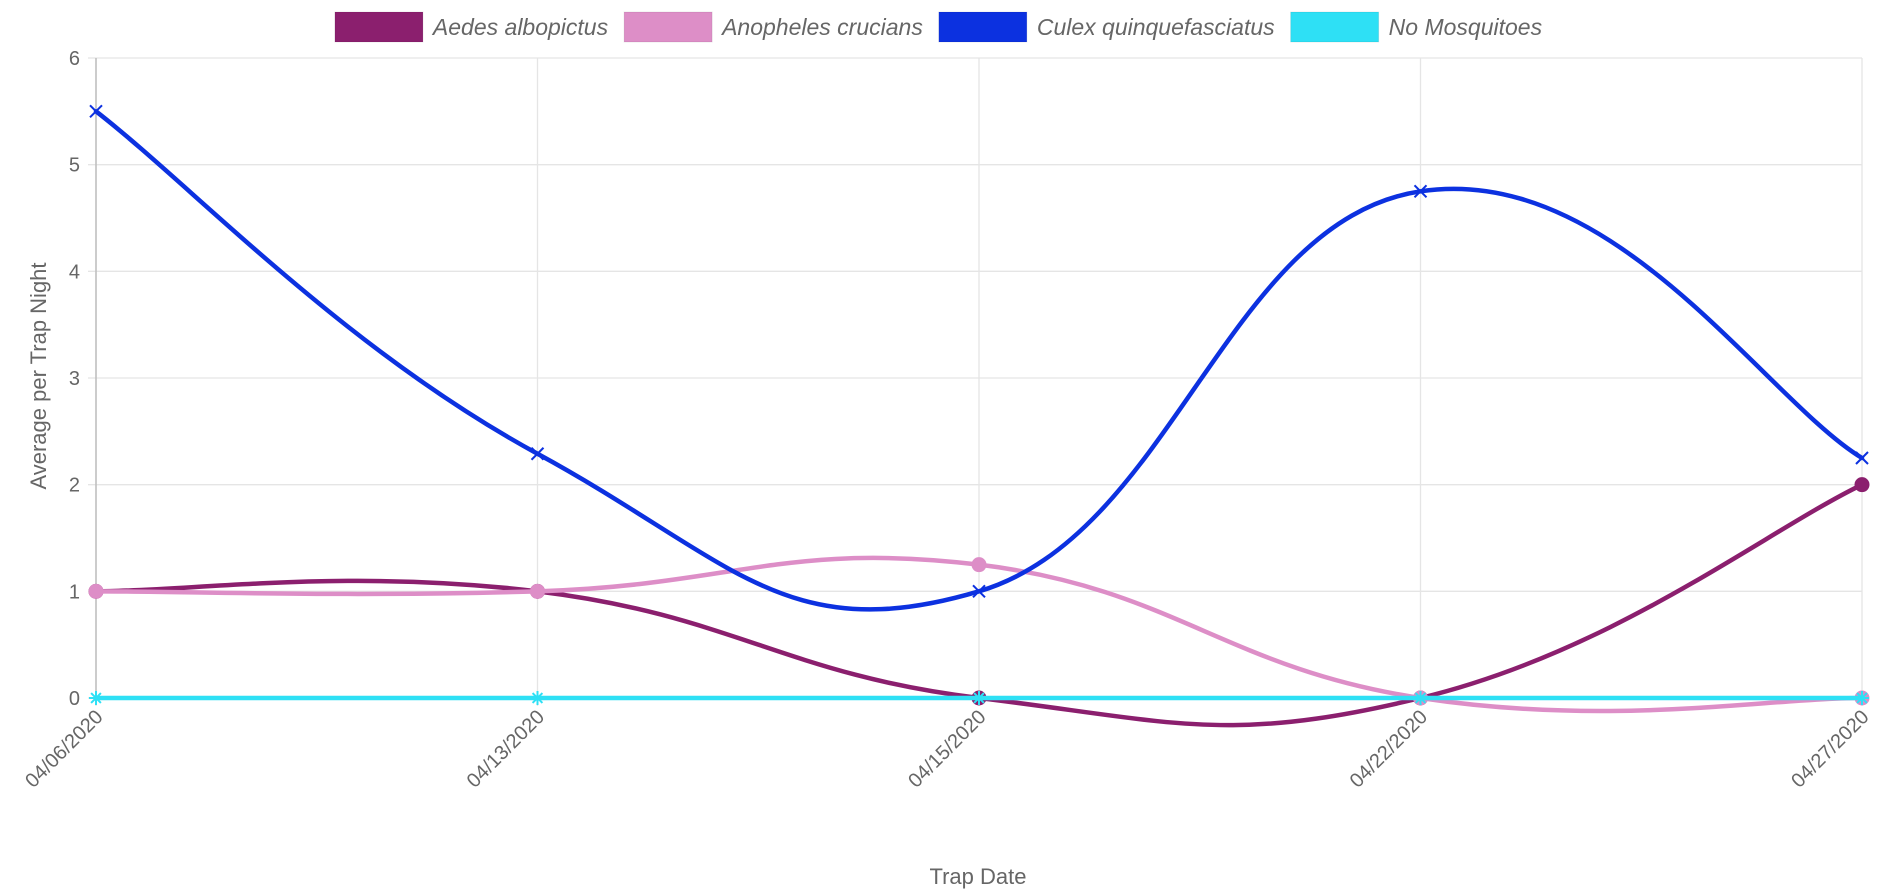  What do you see at coordinates (74, 59) in the screenshot?
I see `y-tick-label: 6` at bounding box center [74, 59].